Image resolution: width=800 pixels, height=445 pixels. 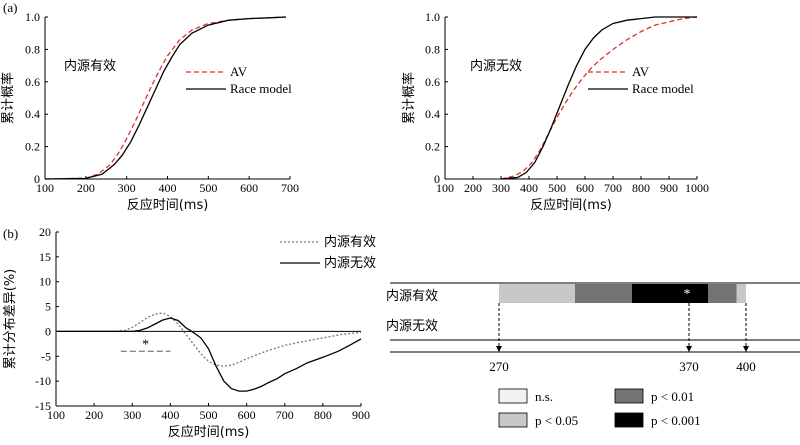 What do you see at coordinates (556, 420) in the screenshot?
I see `legend-label-2: p < 0.05` at bounding box center [556, 420].